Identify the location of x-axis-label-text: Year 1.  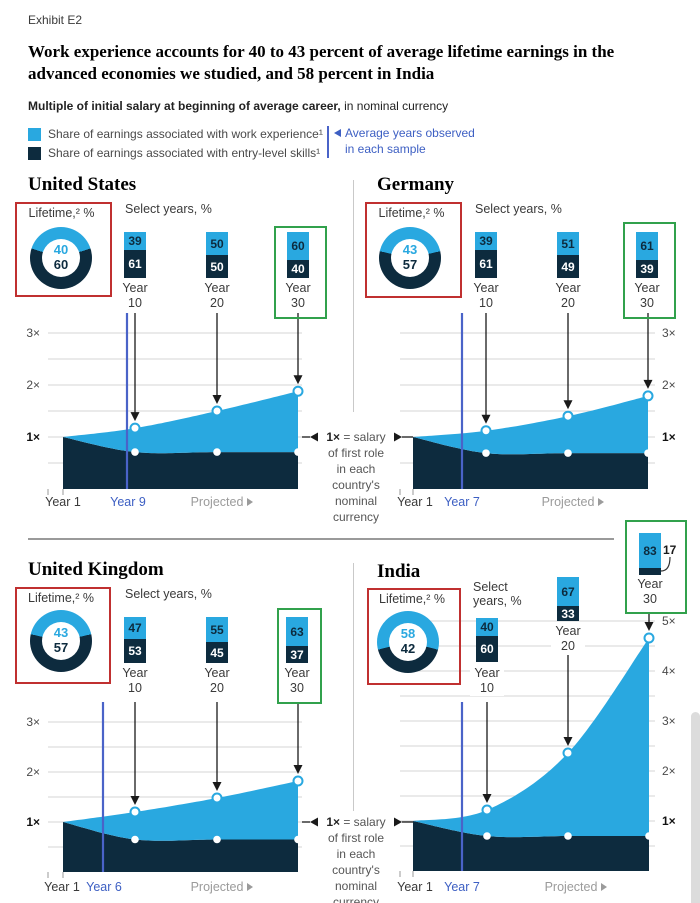
(63, 502).